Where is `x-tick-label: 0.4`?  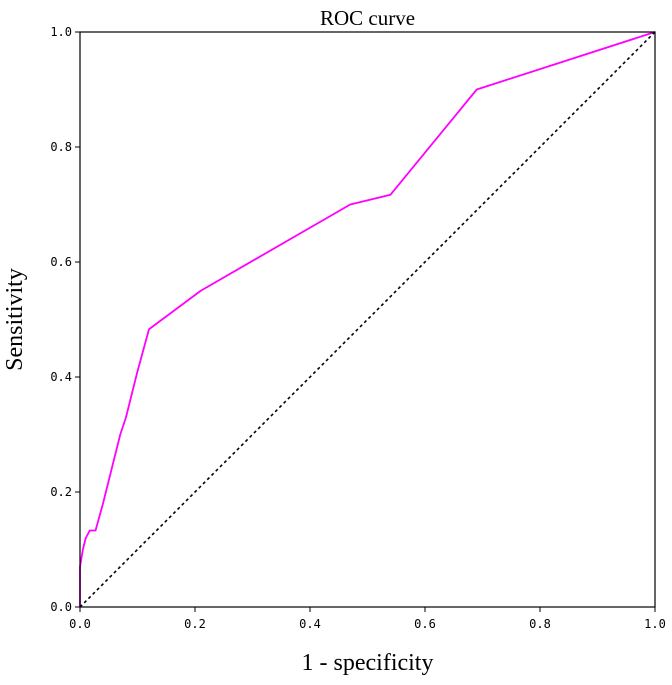
x-tick-label: 0.4 is located at coordinates (310, 624).